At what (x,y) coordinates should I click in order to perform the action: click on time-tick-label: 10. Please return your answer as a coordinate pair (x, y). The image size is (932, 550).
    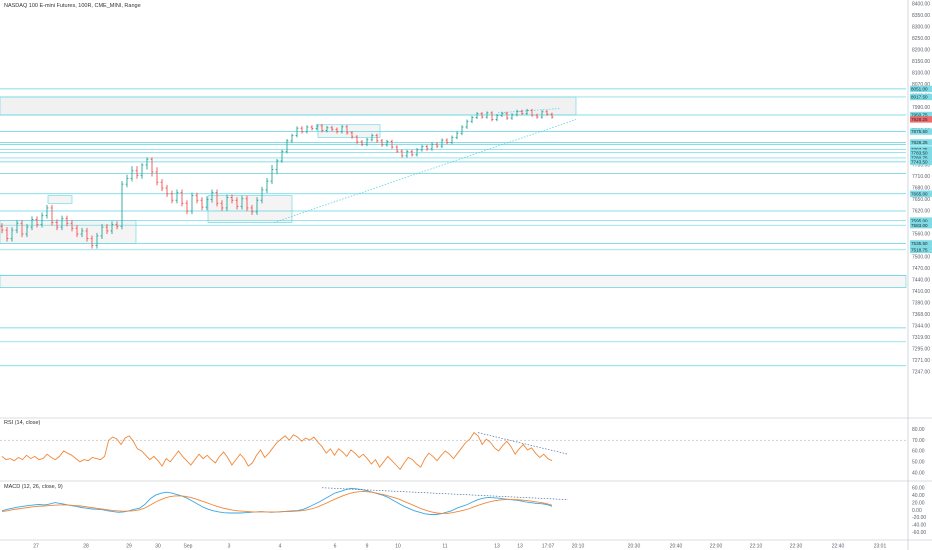
    Looking at the image, I should click on (398, 547).